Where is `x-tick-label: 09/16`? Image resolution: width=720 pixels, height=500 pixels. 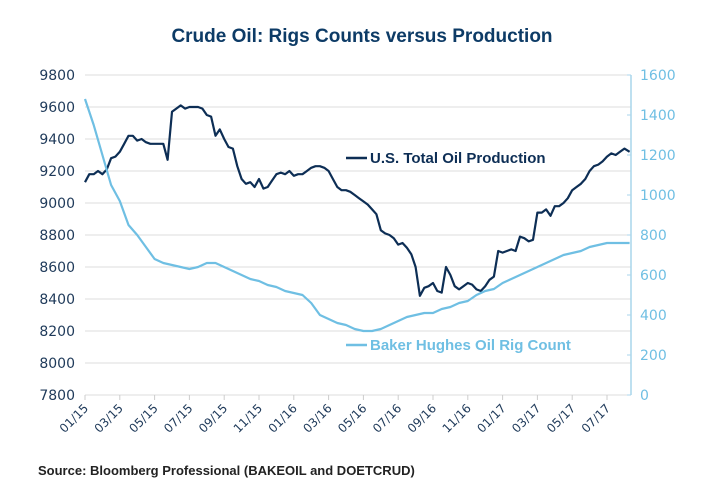
x-tick-label: 09/16 is located at coordinates (422, 418).